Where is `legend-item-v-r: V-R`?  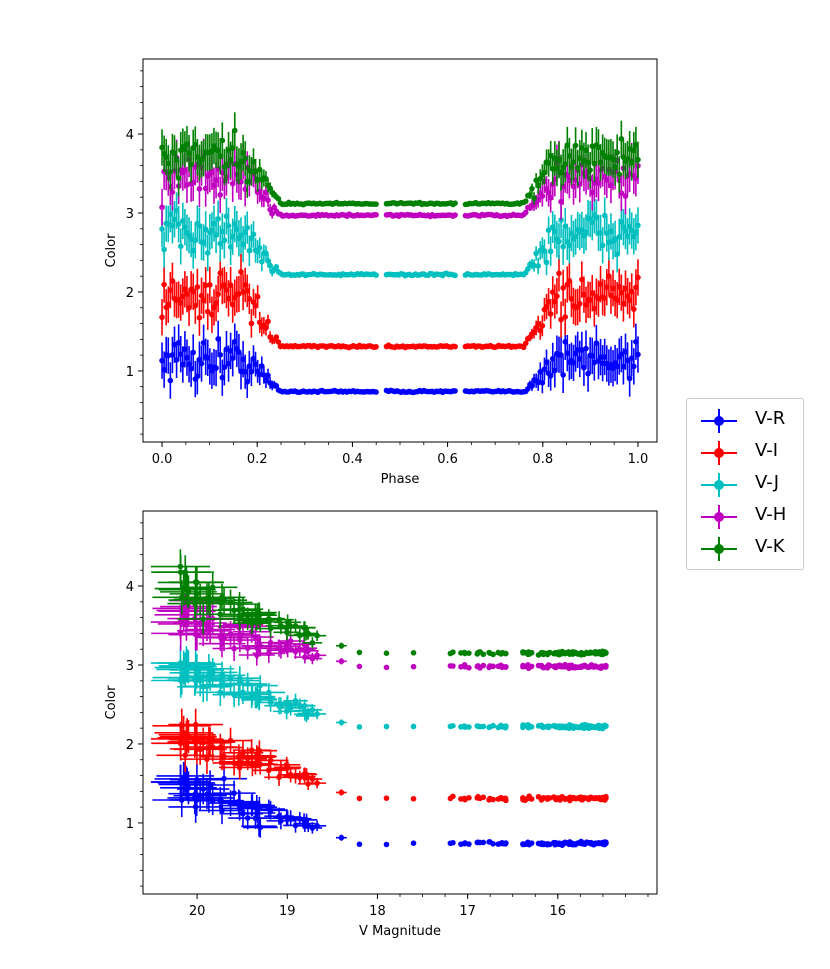 legend-item-v-r: V-R is located at coordinates (745, 420).